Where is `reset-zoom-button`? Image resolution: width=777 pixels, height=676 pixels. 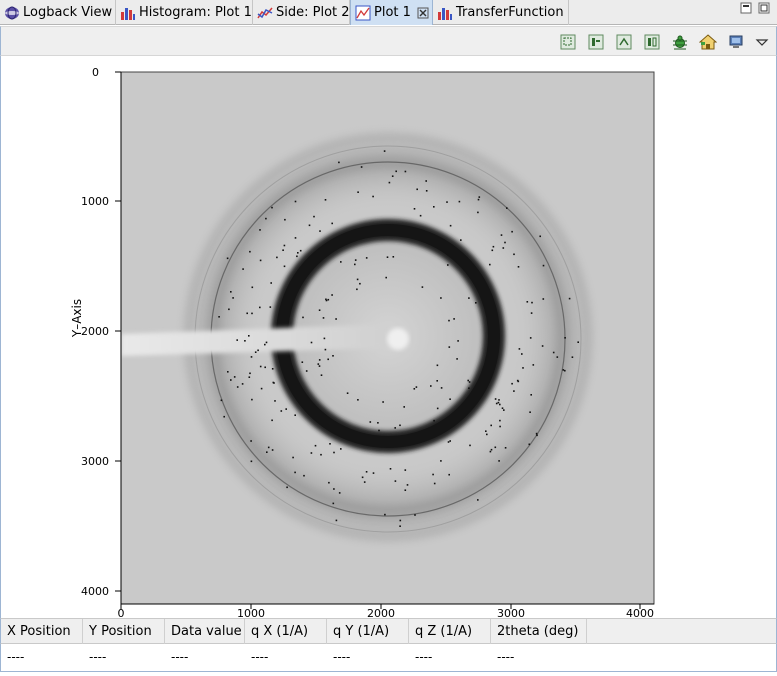
reset-zoom-button is located at coordinates (624, 42).